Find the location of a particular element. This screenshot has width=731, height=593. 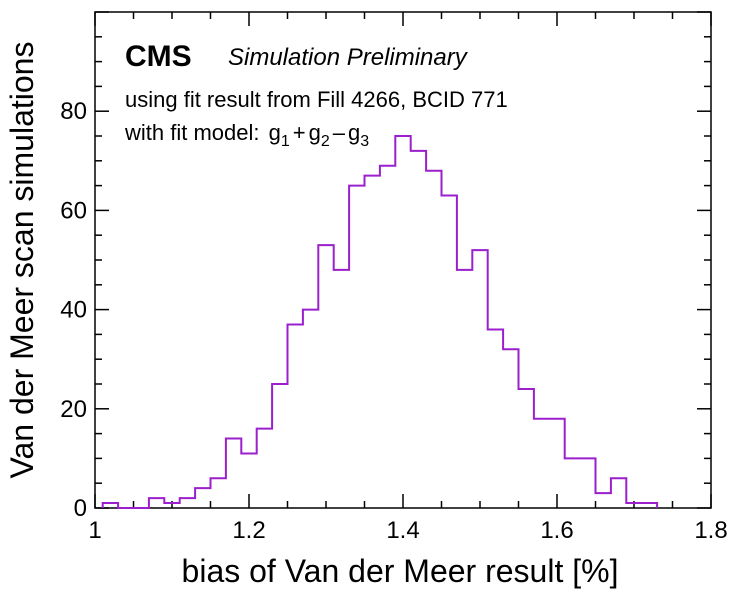

x-tick-label: 1.6 is located at coordinates (556, 530).